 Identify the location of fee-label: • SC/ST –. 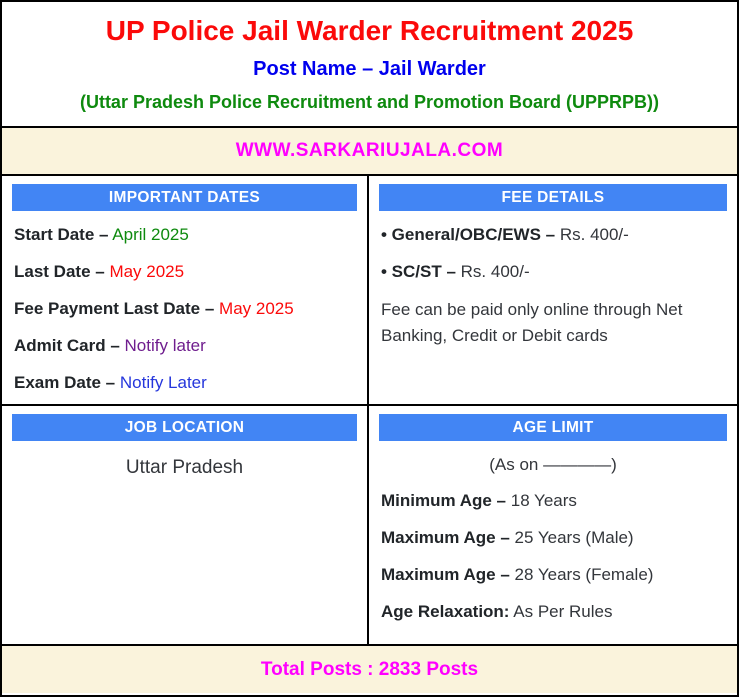
(418, 271).